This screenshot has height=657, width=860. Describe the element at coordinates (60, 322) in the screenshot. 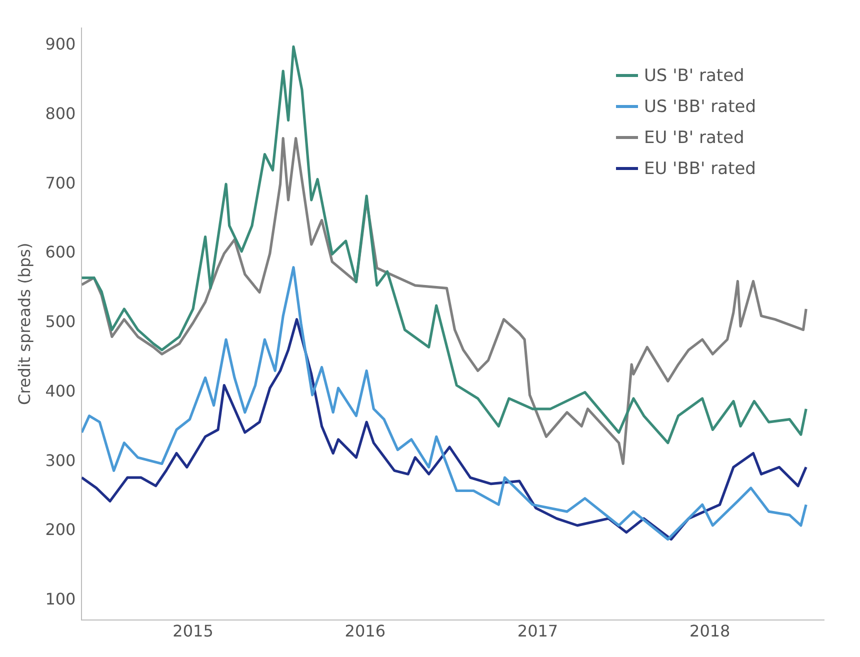

I see `y-tick-label: 500` at that location.